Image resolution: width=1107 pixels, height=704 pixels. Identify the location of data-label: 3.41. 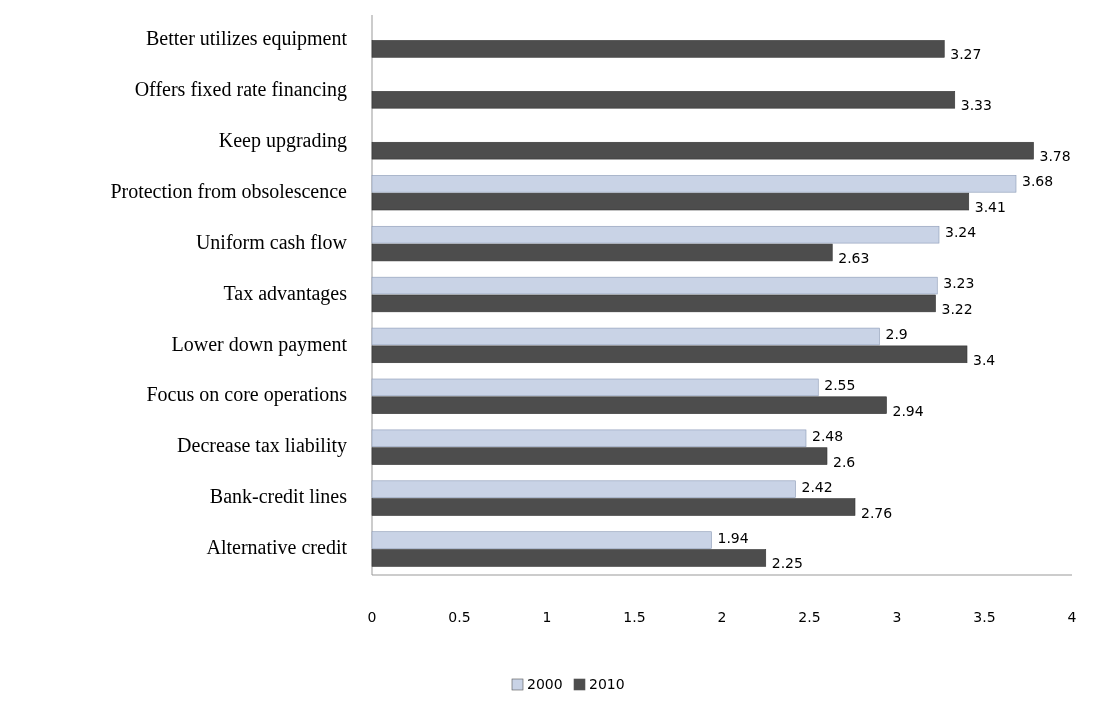
(990, 207).